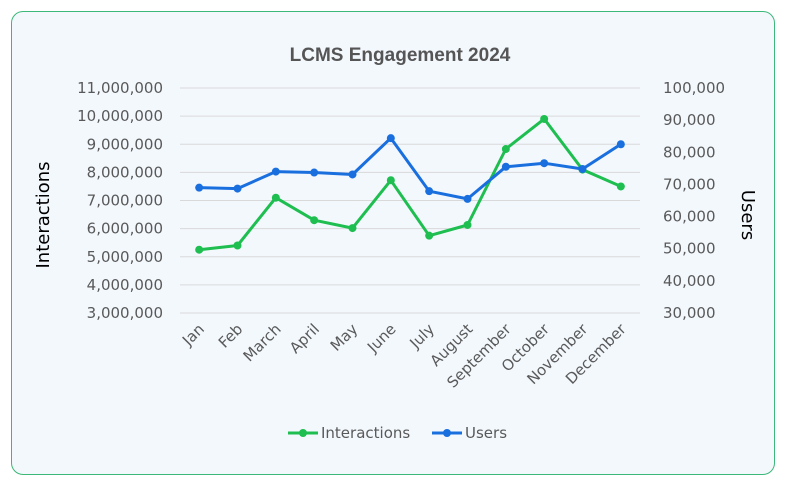  I want to click on left-tick-label: 4,000,000, so click(125, 285).